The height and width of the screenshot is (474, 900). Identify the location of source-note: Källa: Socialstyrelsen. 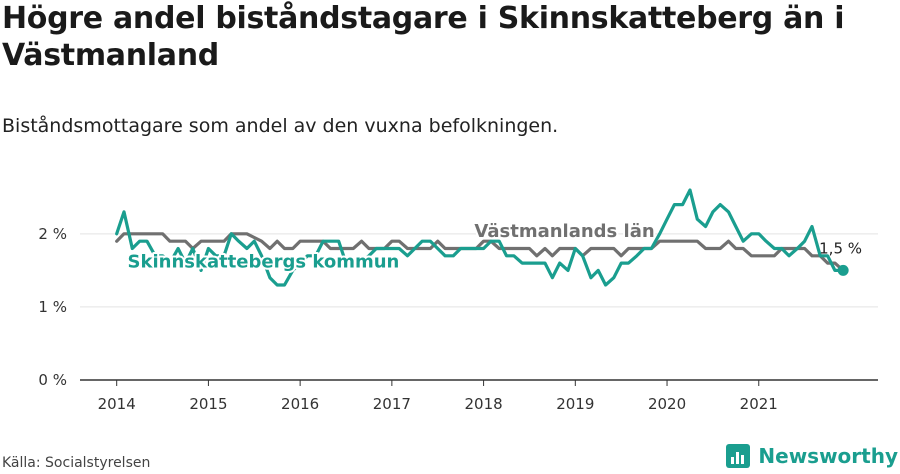
(76, 463).